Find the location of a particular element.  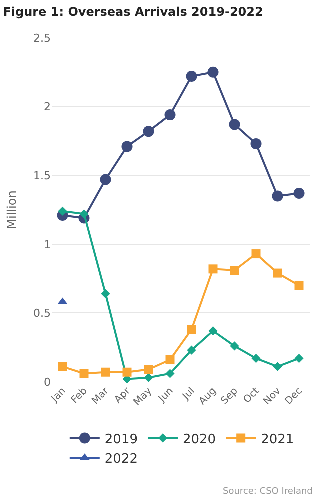

y-tick-label: 0.5 is located at coordinates (42, 313).